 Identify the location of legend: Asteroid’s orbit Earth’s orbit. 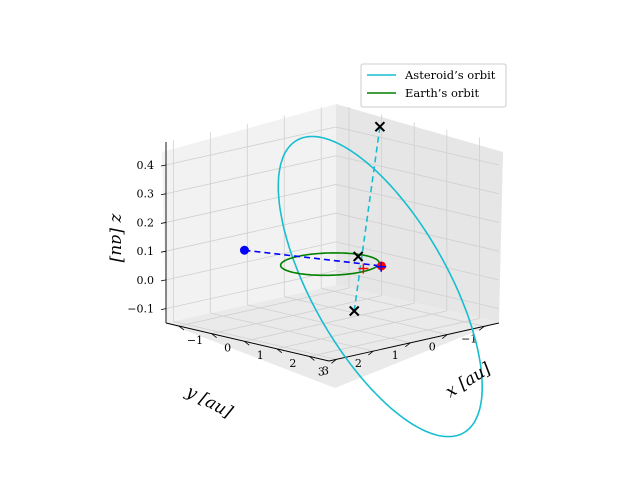
(433, 85).